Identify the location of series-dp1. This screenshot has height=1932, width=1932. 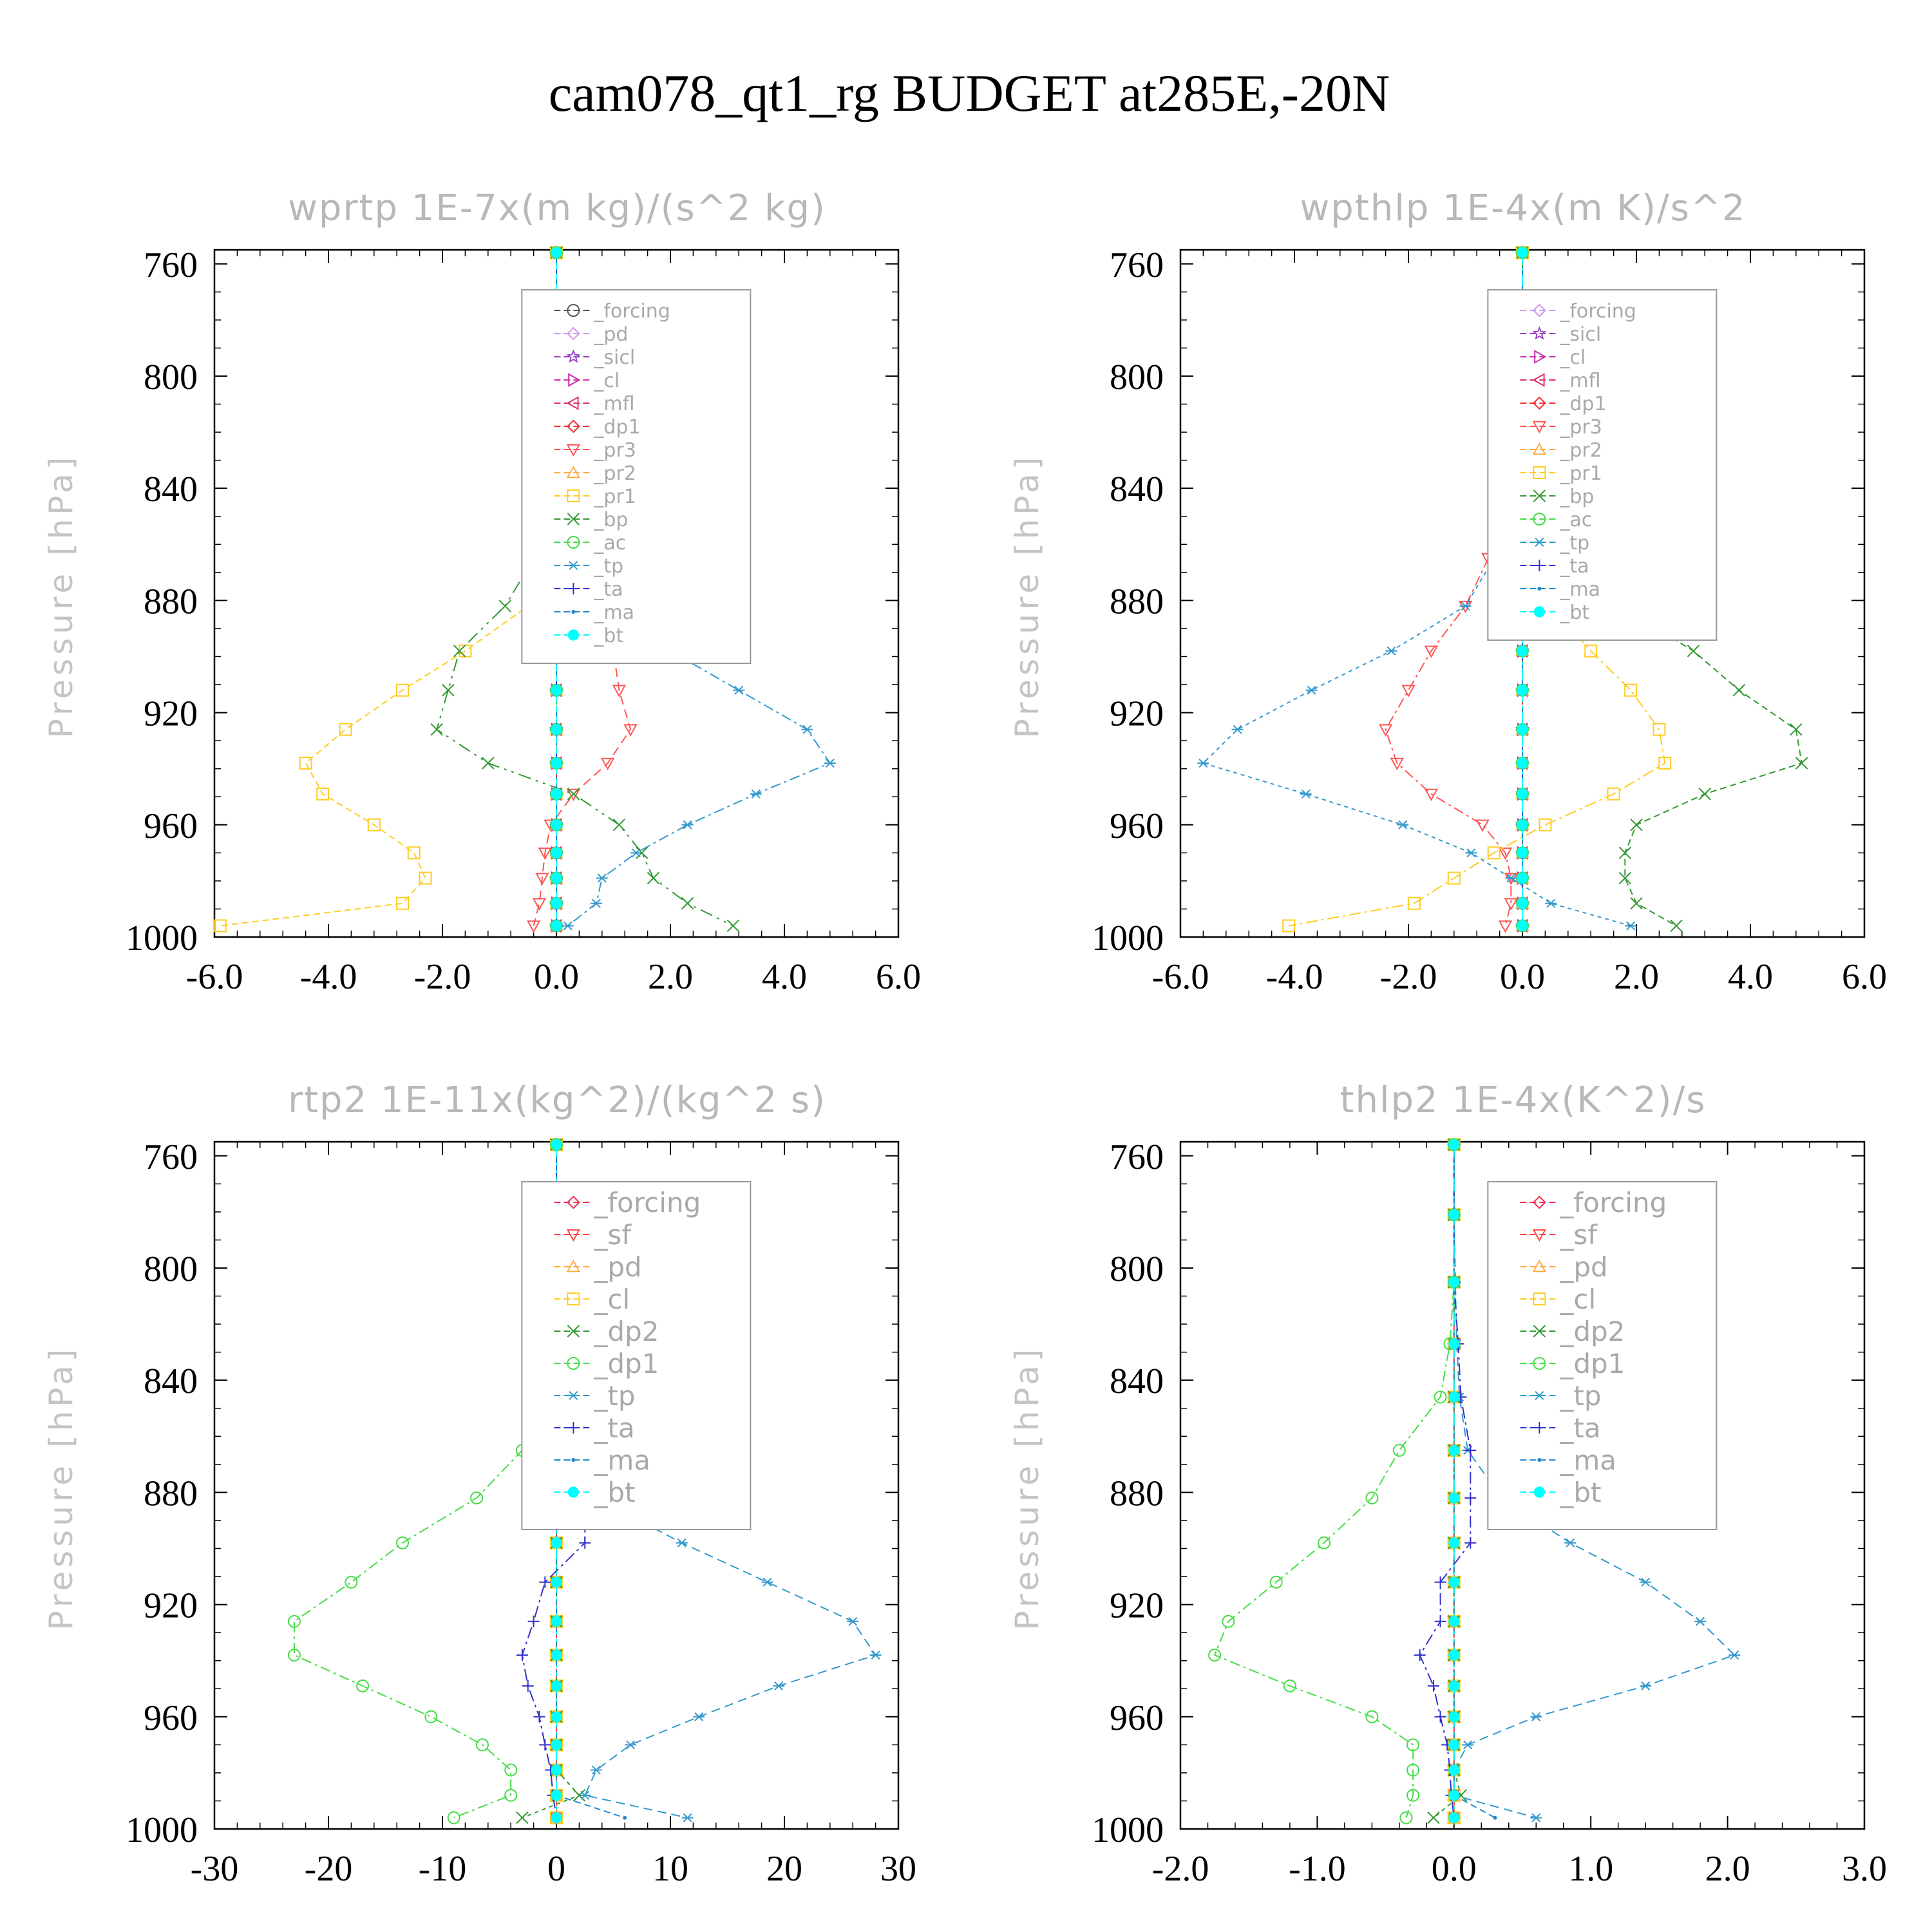
(1335, 1481).